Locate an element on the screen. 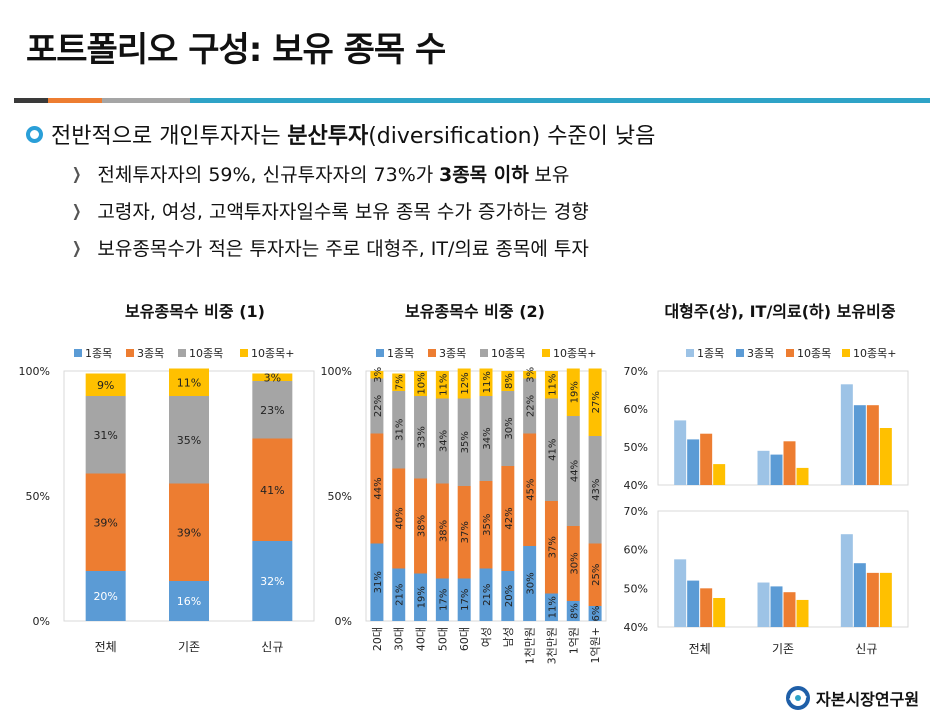 Image resolution: width=946 pixels, height=714 pixels. ring-icon is located at coordinates (34, 134).